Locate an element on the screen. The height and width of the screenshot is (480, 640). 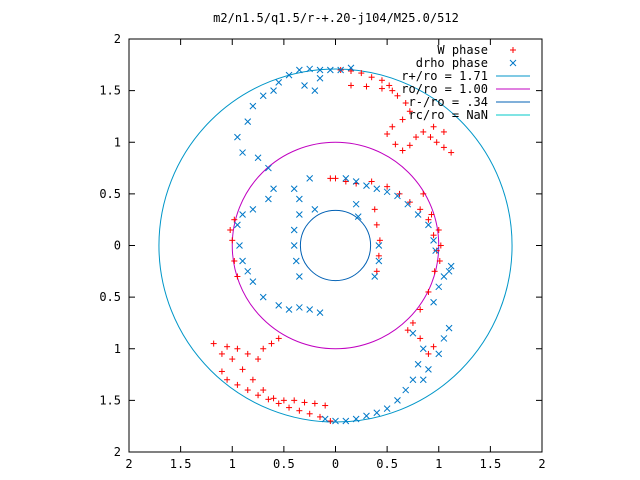
legend-label-2: r+/ro = 1.71 is located at coordinates (444, 76).